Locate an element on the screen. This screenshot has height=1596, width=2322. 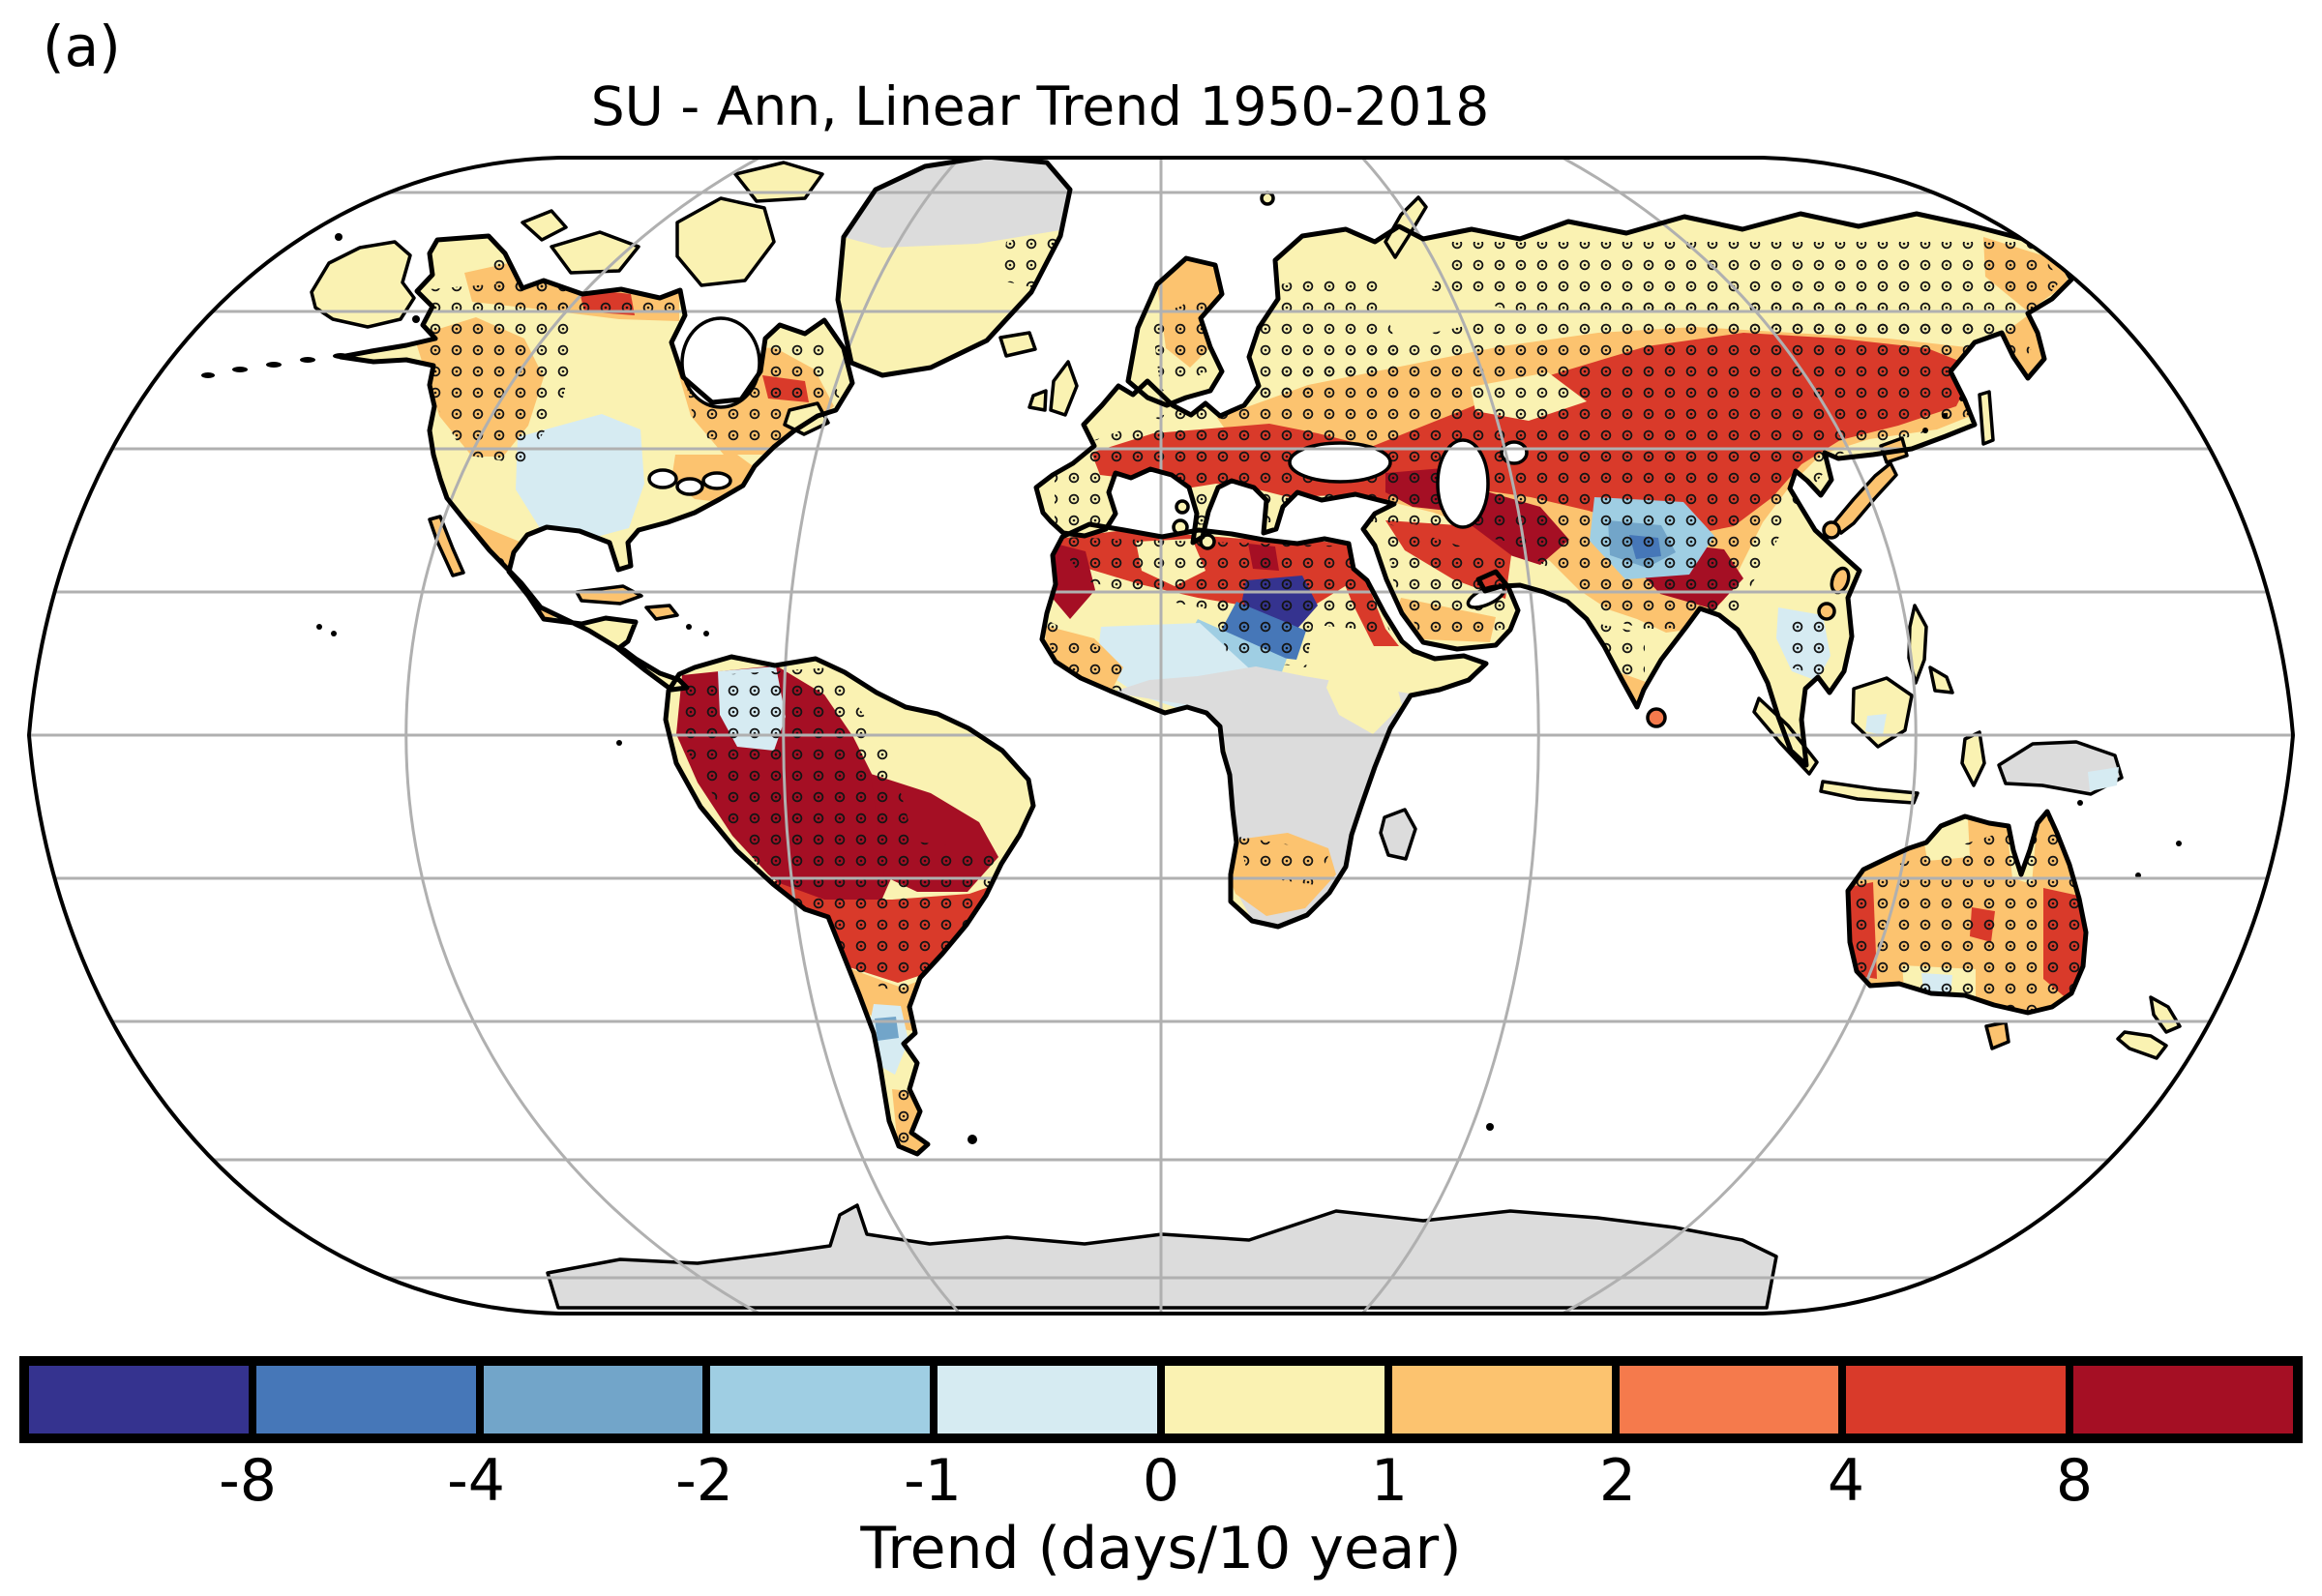
chukotka is located at coordinates (363, 284).